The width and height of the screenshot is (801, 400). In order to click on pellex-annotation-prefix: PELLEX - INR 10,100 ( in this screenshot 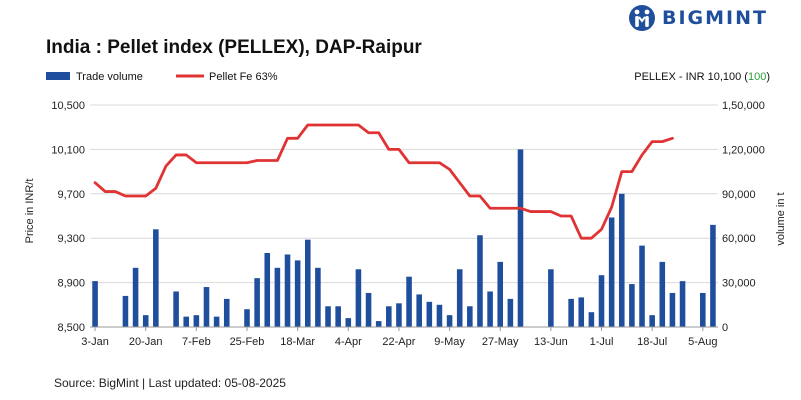, I will do `click(691, 77)`.